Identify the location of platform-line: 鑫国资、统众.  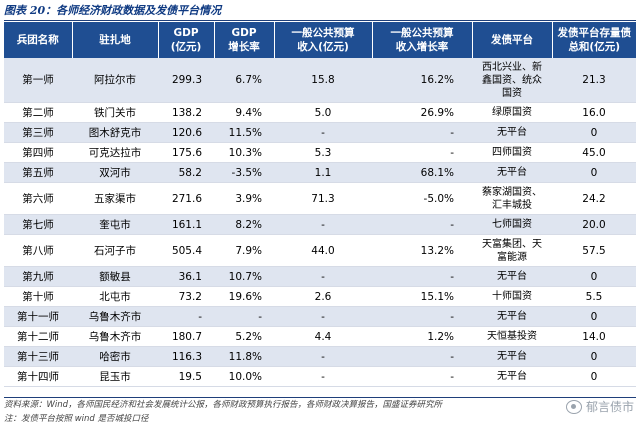
(512, 80).